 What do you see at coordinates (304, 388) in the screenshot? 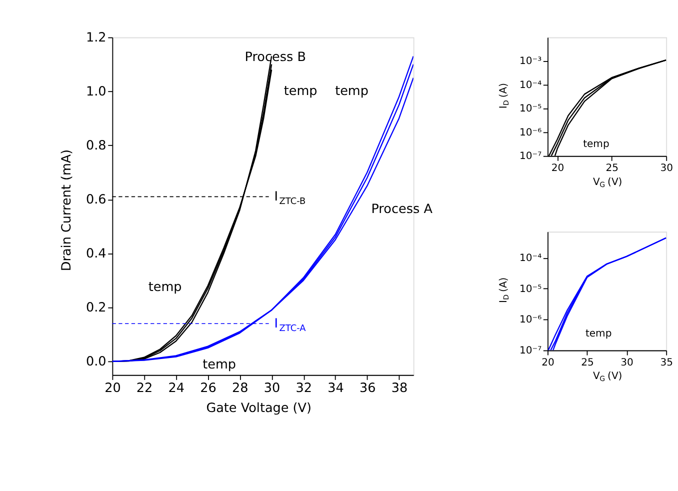
I see `x-tick-label: 32` at bounding box center [304, 388].